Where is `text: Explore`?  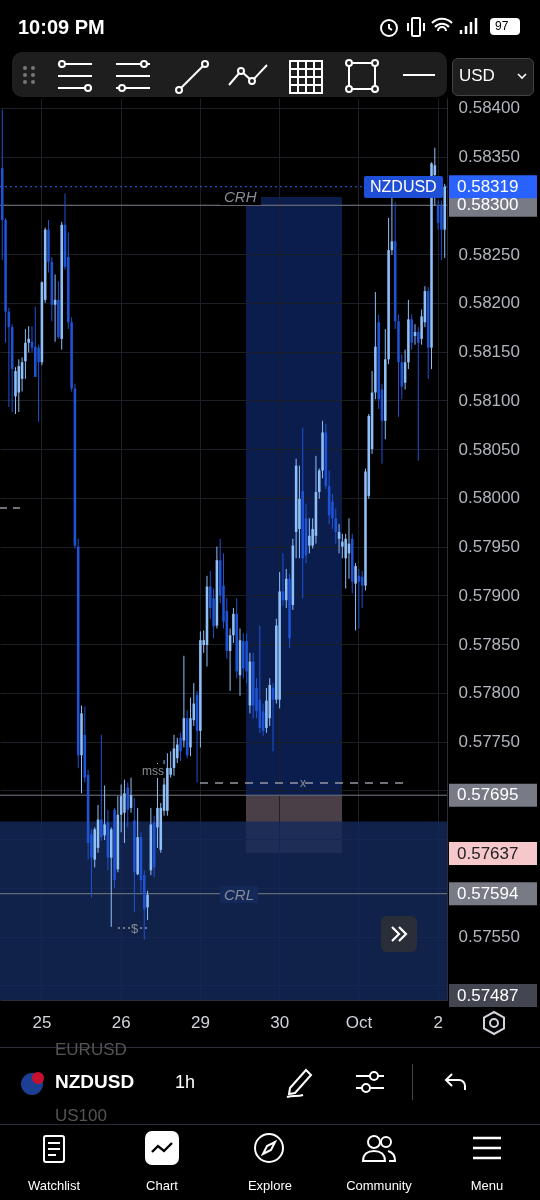 text: Explore is located at coordinates (270, 1185).